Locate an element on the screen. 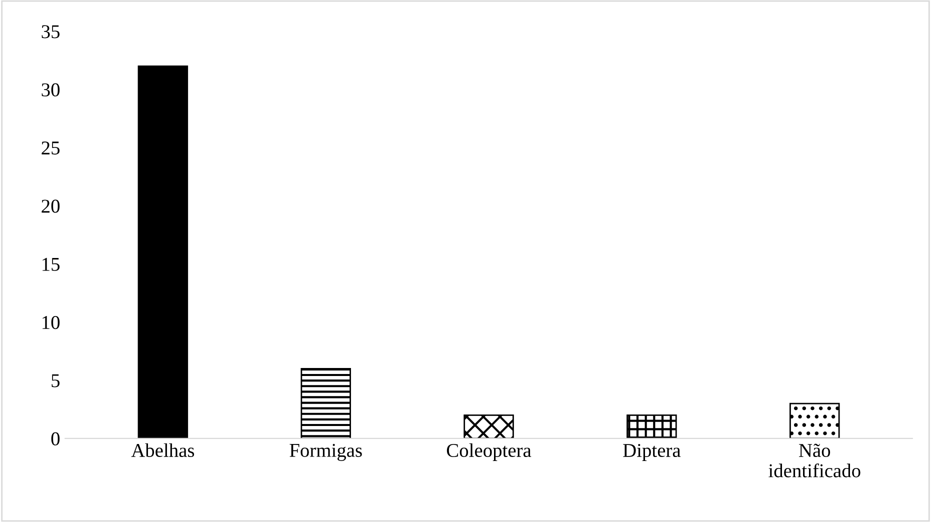  y-tick-label: 30 is located at coordinates (51, 89).